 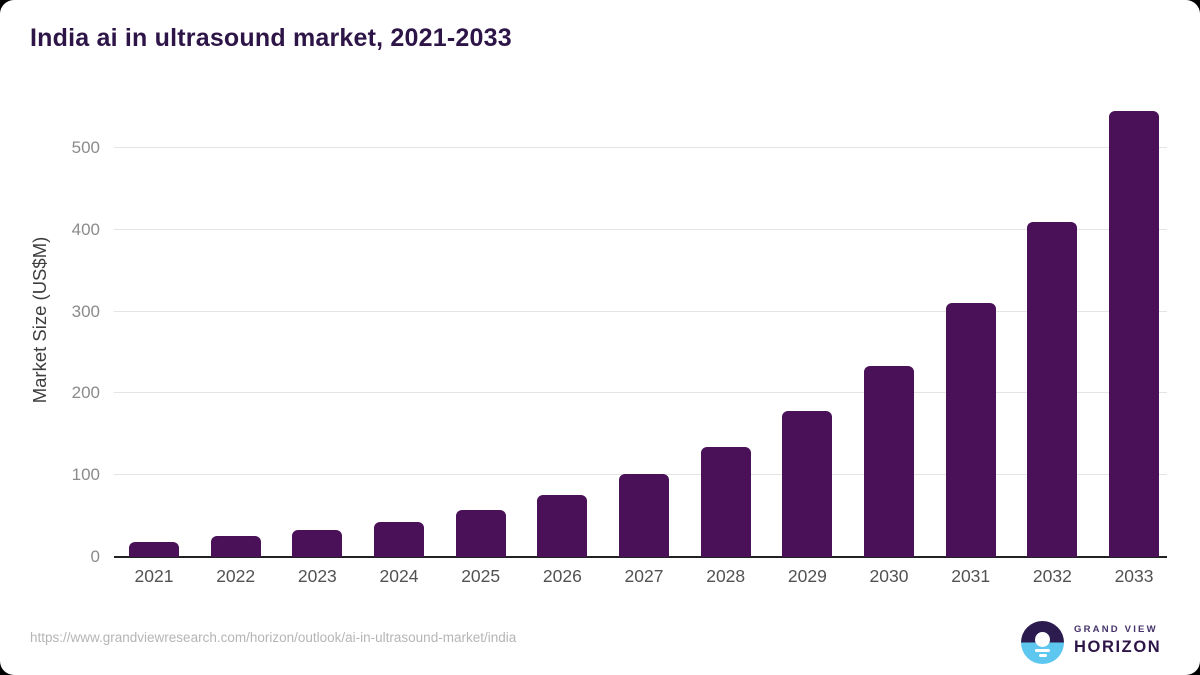 What do you see at coordinates (562, 525) in the screenshot?
I see `bar-2026` at bounding box center [562, 525].